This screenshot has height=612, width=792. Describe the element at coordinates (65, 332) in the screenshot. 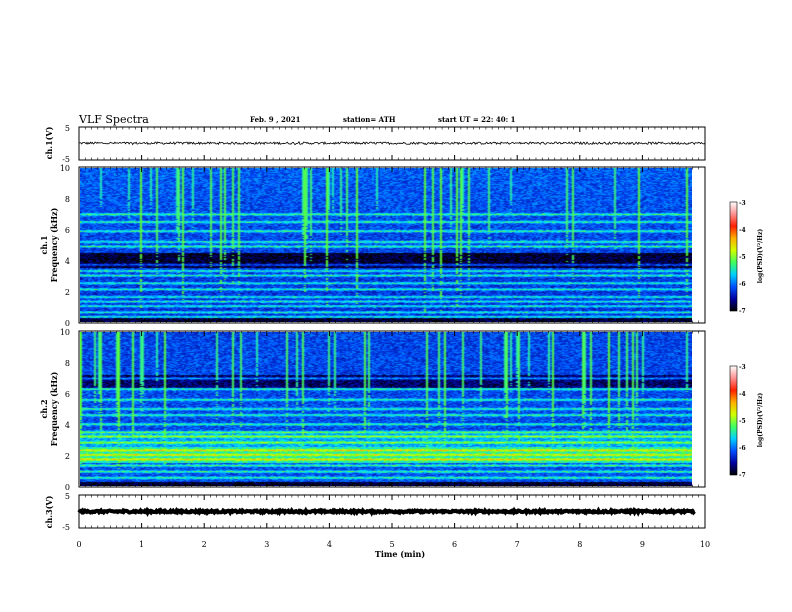

I see `ch2-ytick-10: 10` at that location.